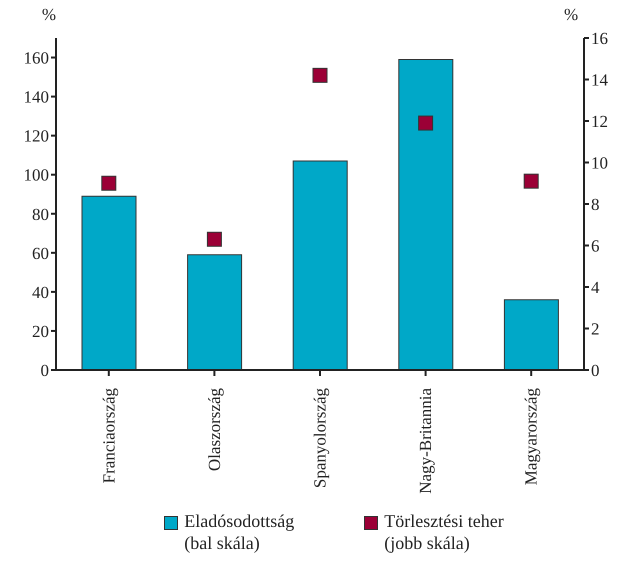 This screenshot has height=578, width=628. Describe the element at coordinates (595, 329) in the screenshot. I see `y2-tick-label: 2` at that location.